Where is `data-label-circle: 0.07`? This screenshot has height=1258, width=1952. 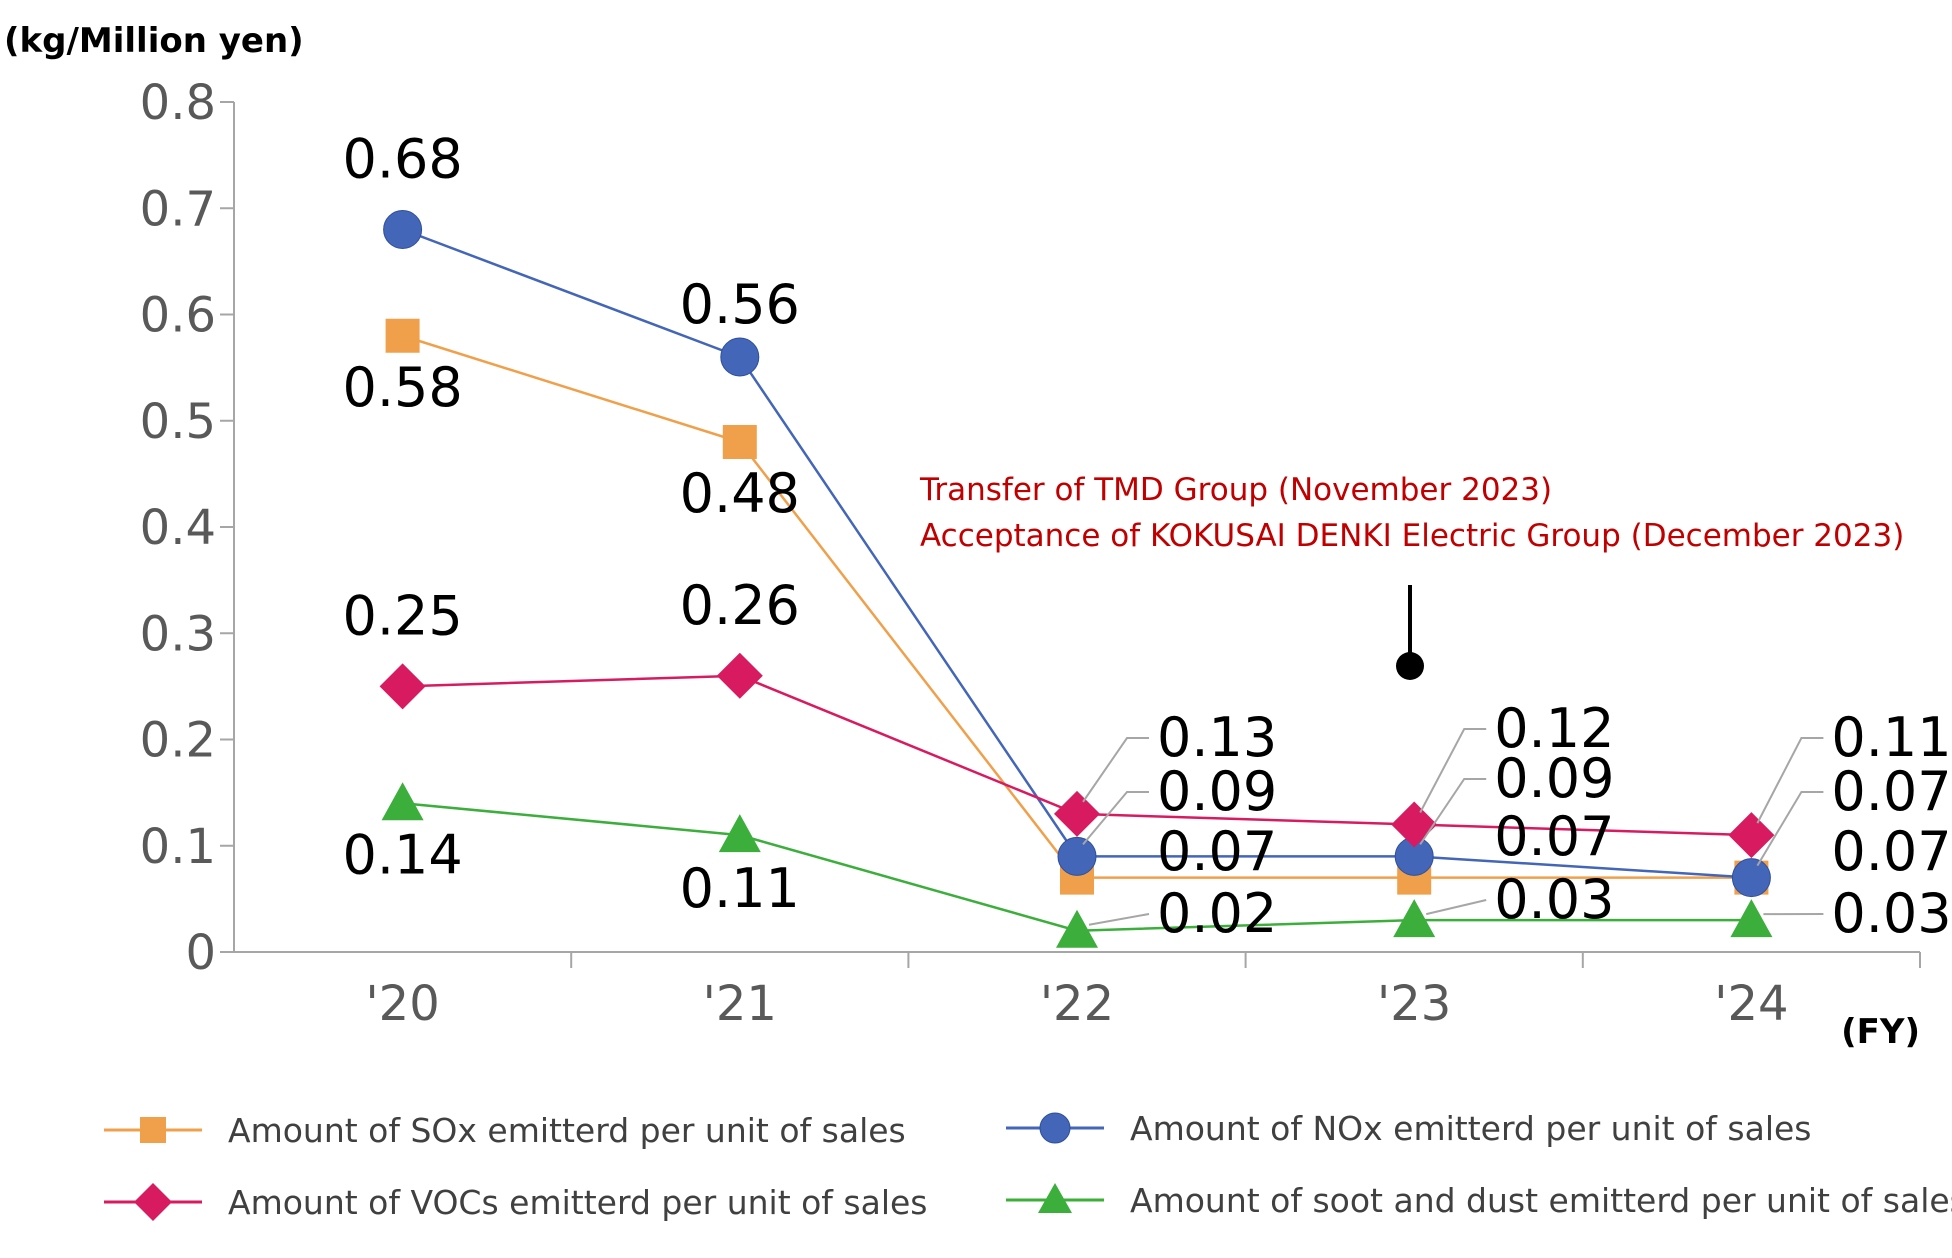
data-label-circle: 0.07 is located at coordinates (1891, 791).